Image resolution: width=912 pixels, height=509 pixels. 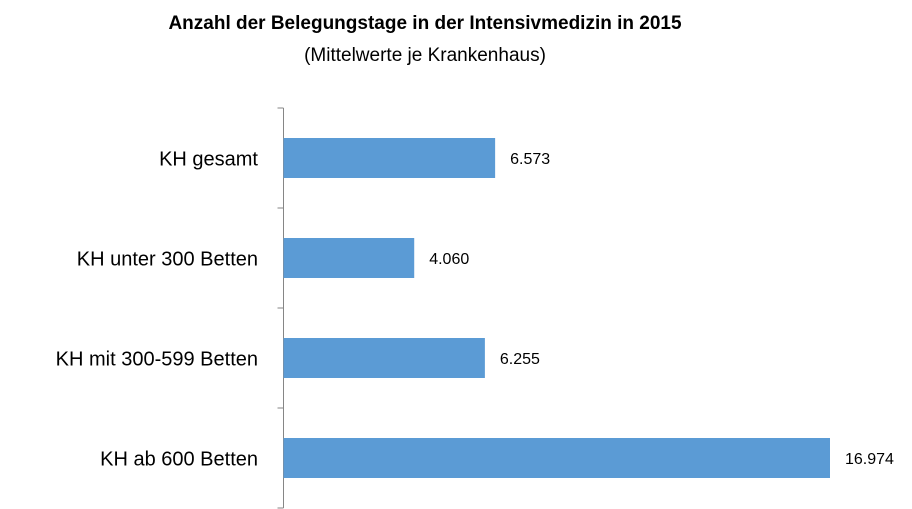 I want to click on data-label: 6.255, so click(x=520, y=359).